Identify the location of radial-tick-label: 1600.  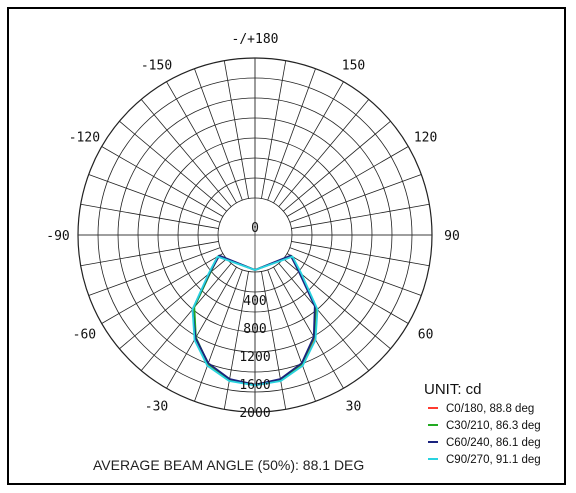
(254, 385).